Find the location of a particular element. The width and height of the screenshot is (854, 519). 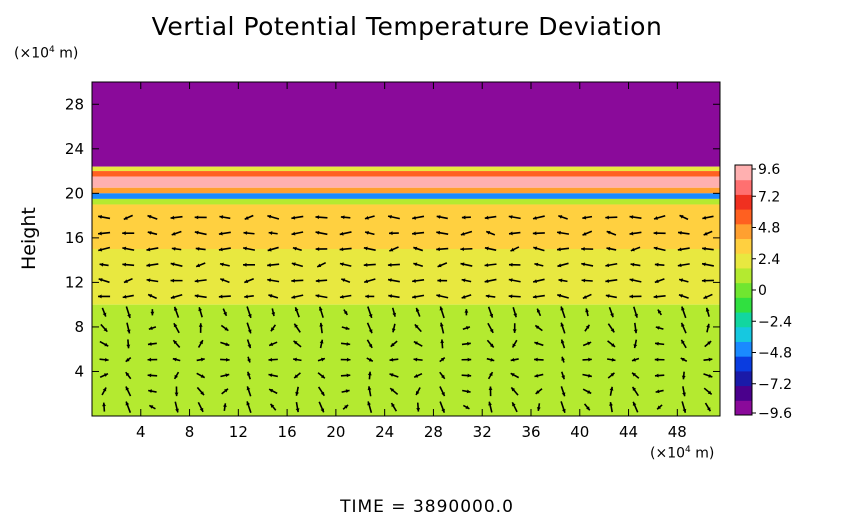

x-tick-label: 28 is located at coordinates (433, 432).